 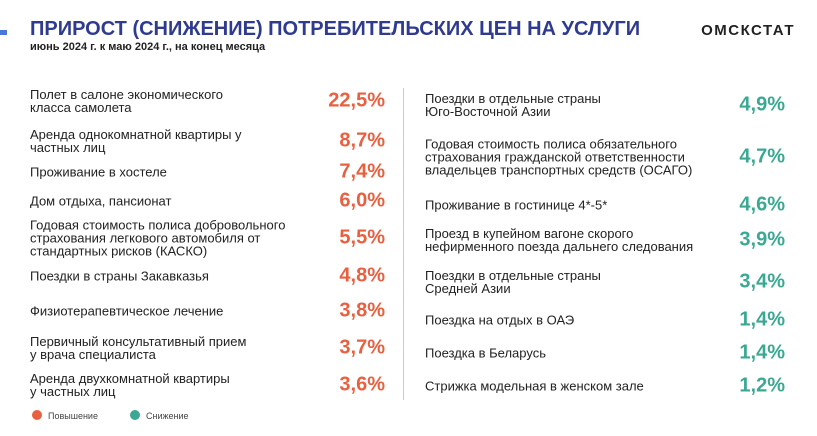 What do you see at coordinates (135, 415) in the screenshot?
I see `legend-dot-decrease` at bounding box center [135, 415].